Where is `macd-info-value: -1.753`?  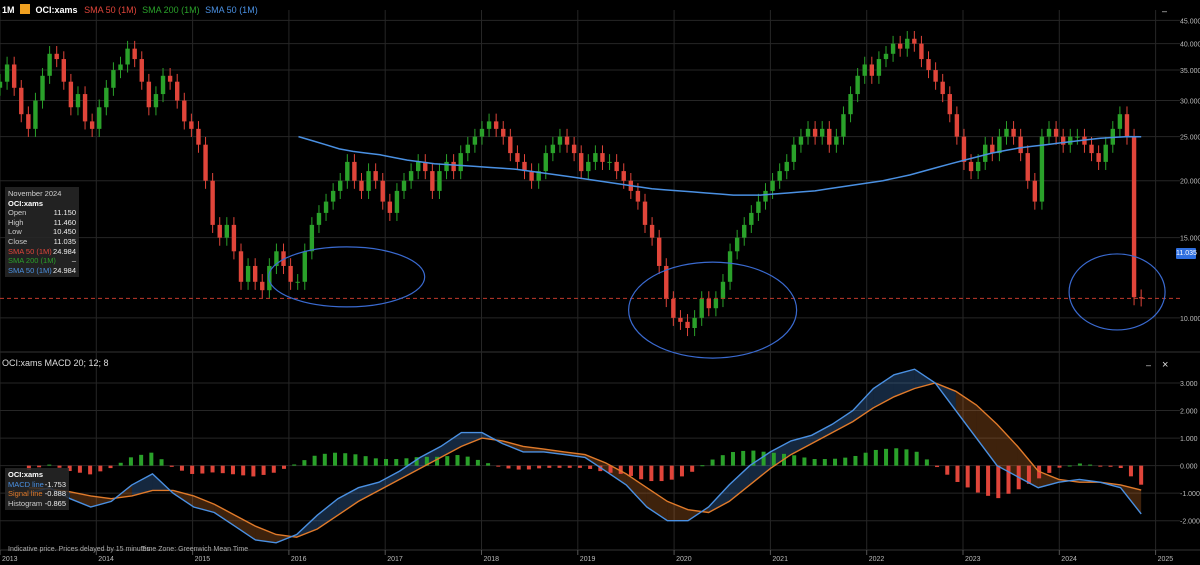
macd-info-value: -1.753 is located at coordinates (55, 484).